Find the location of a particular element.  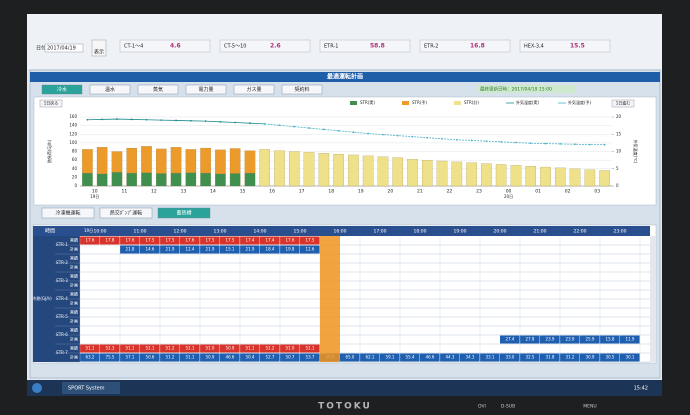

display-button is located at coordinates (99, 48).